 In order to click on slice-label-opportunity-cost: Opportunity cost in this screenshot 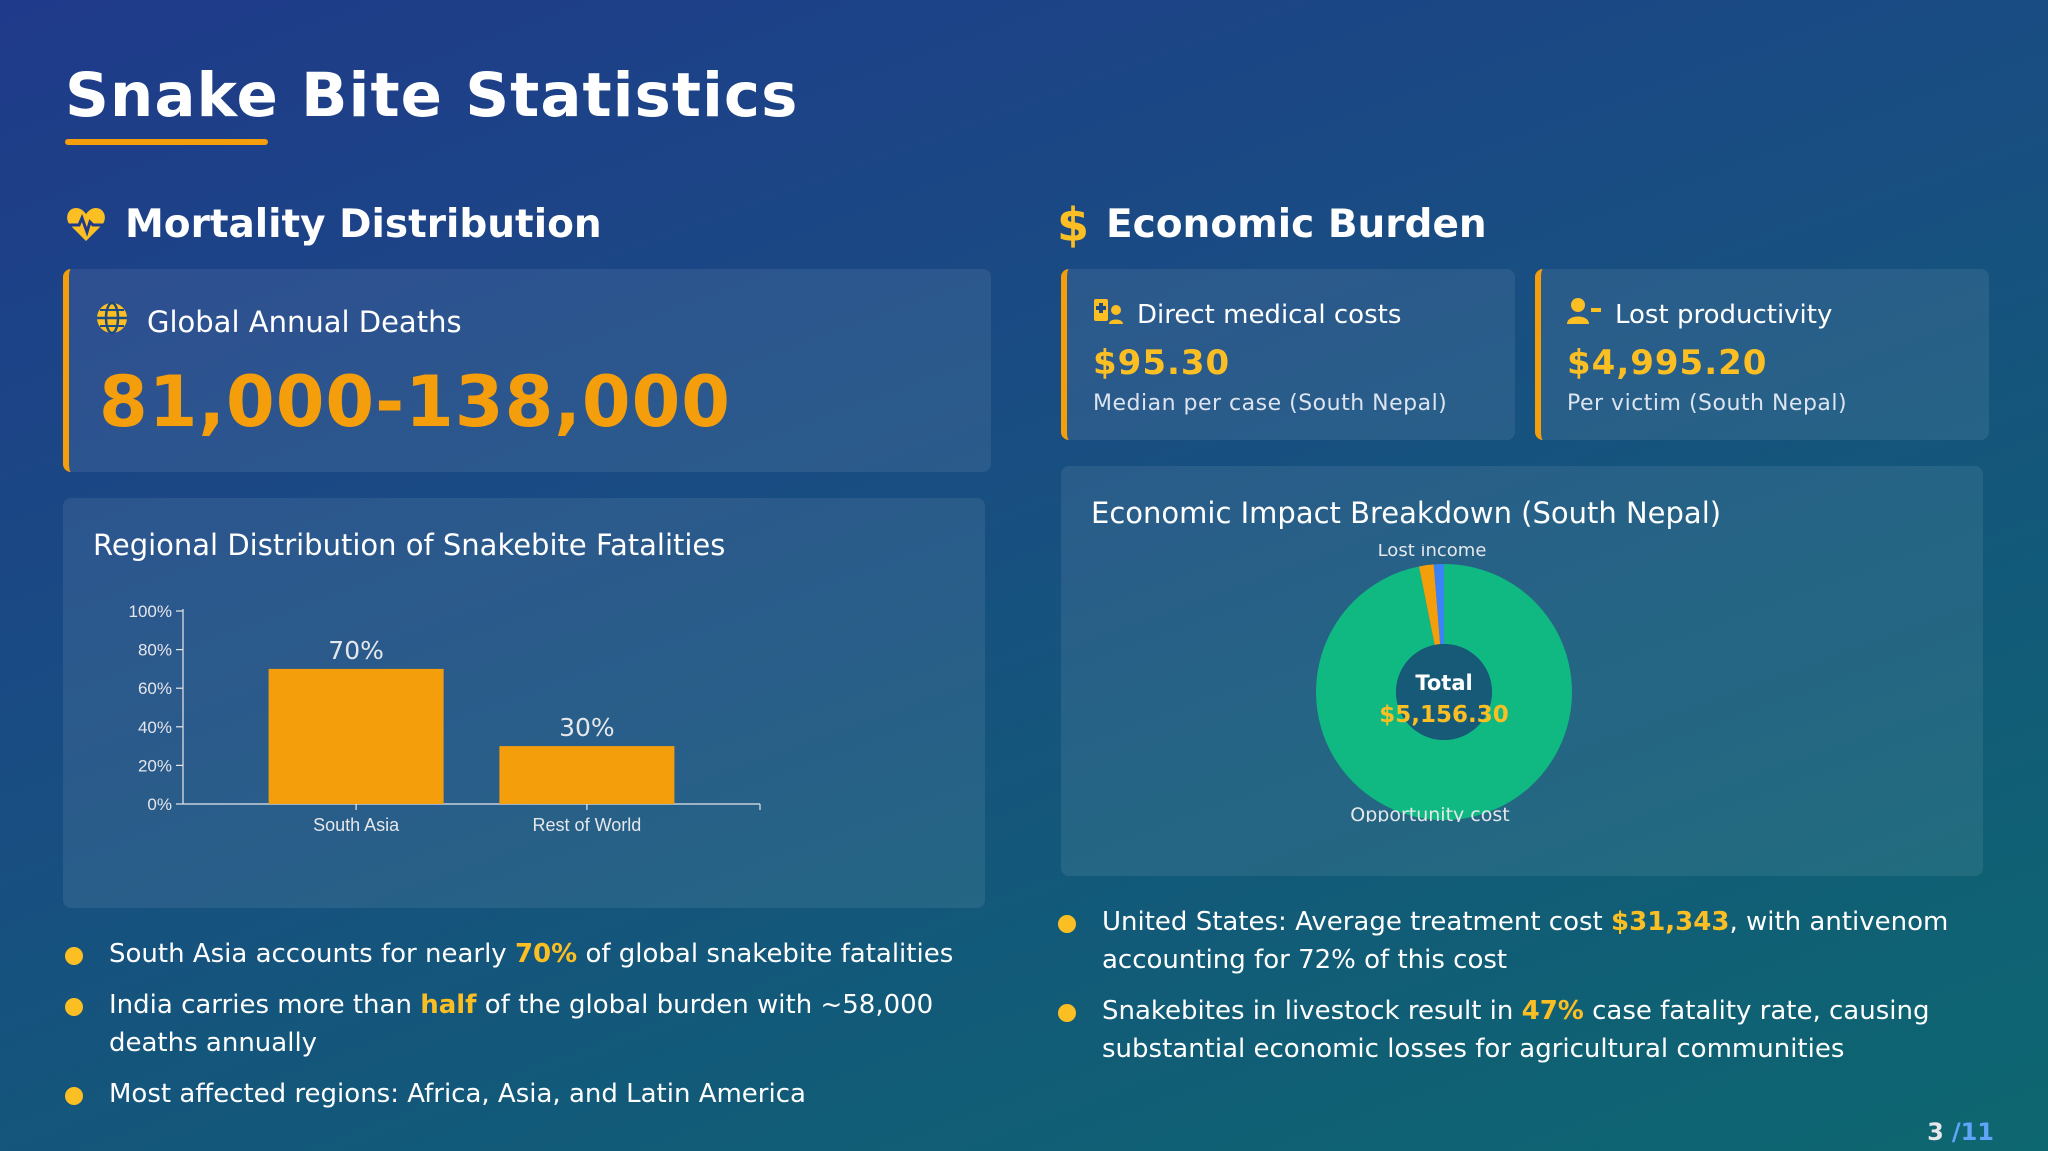, I will do `click(1429, 815)`.